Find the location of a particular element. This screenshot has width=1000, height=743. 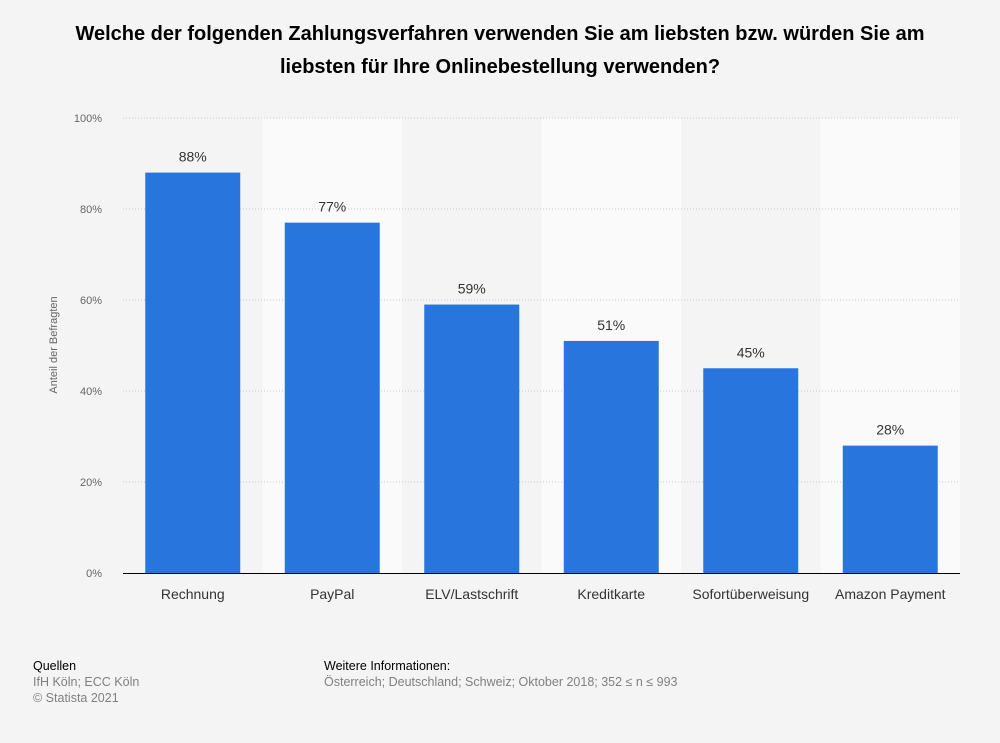

data-label: 77% is located at coordinates (332, 207).